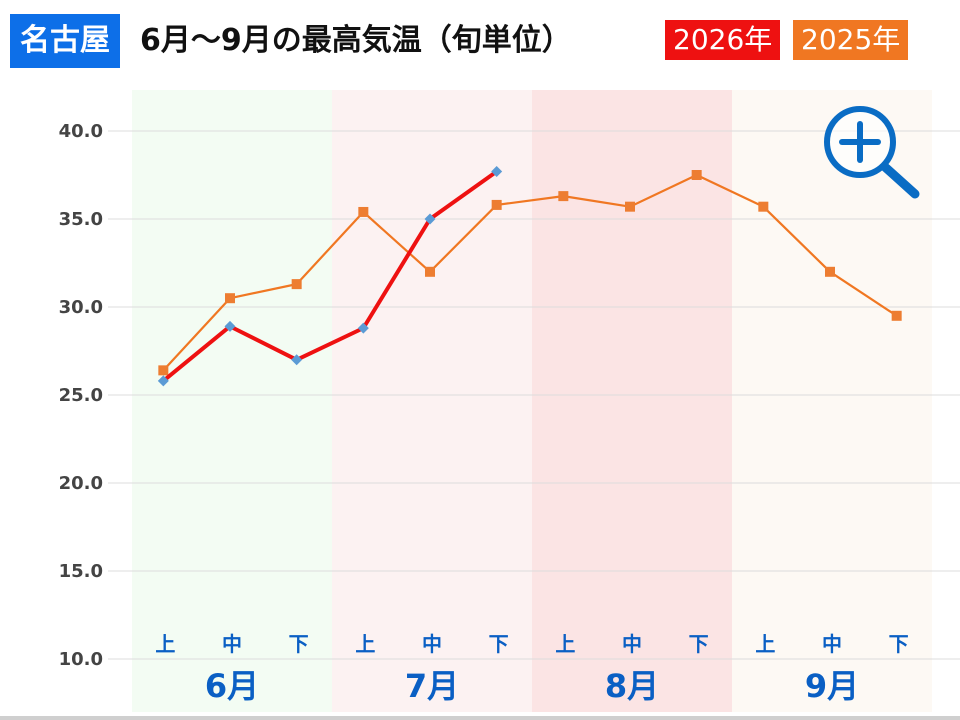 This screenshot has height=720, width=960. Describe the element at coordinates (872, 152) in the screenshot. I see `zoom-in-magnifier-icon` at that location.